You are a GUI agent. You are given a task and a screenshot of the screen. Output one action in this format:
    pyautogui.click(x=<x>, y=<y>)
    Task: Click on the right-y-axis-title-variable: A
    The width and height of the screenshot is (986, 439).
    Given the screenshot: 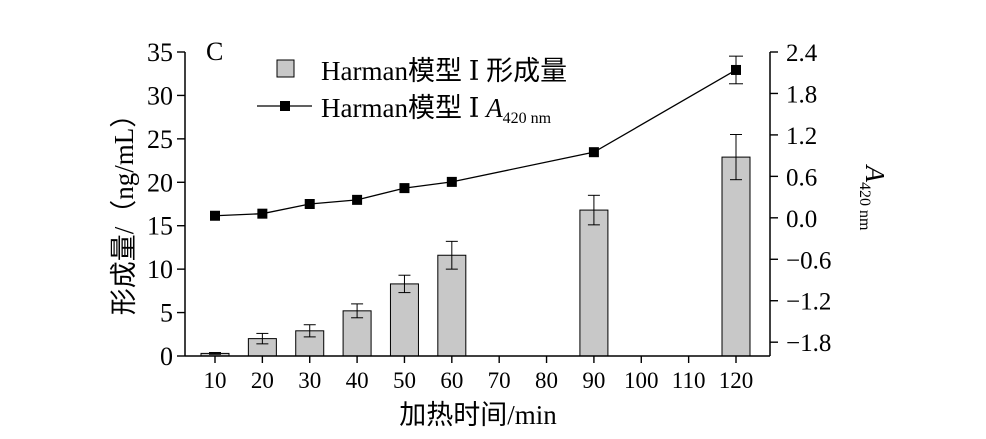 What is the action you would take?
    pyautogui.click(x=875, y=173)
    